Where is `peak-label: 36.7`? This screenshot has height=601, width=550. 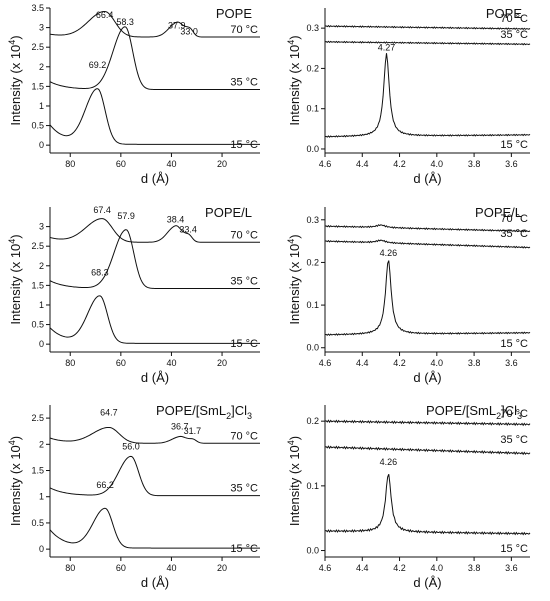 peak-label: 36.7 is located at coordinates (180, 427).